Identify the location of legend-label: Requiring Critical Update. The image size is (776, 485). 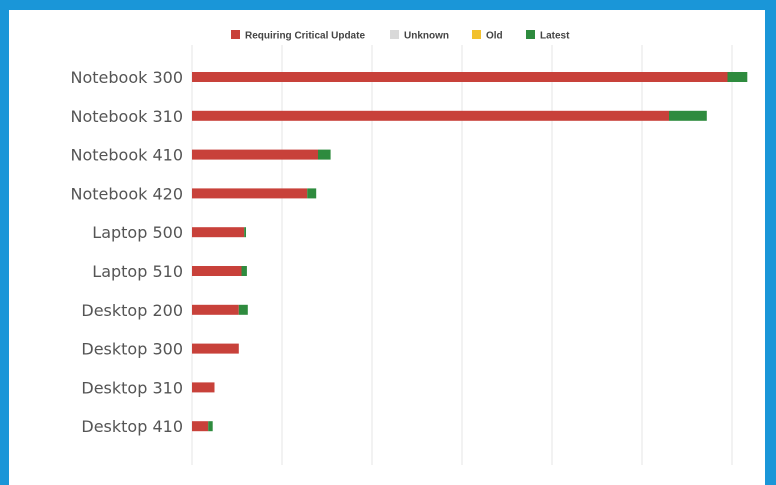
(305, 36).